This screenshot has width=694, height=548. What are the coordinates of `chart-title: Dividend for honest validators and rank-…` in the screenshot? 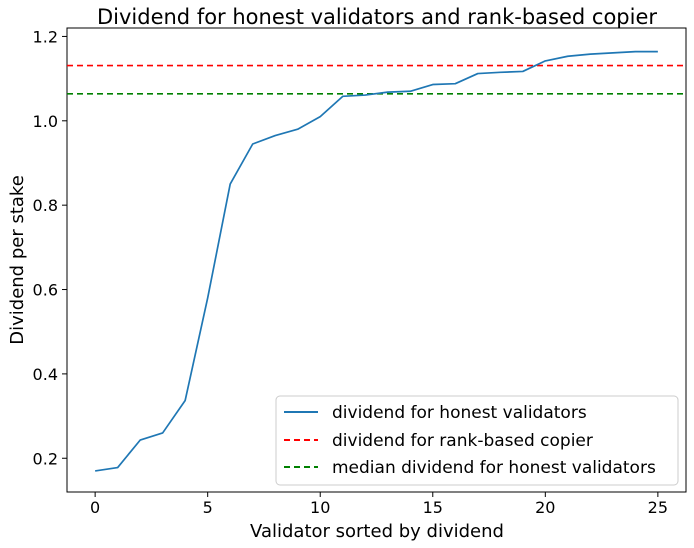 It's located at (377, 17).